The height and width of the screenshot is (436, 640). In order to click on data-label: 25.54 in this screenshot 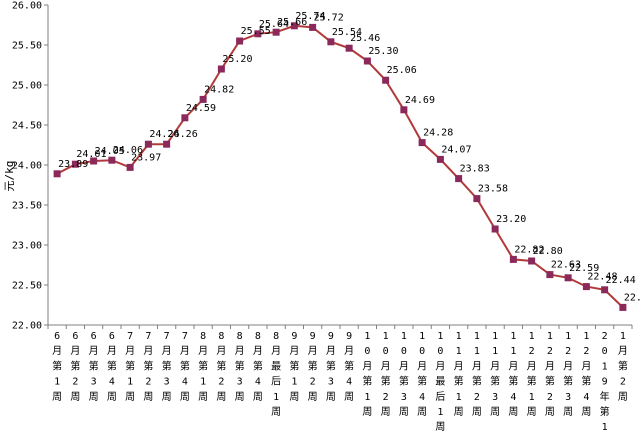, I will do `click(347, 32)`.